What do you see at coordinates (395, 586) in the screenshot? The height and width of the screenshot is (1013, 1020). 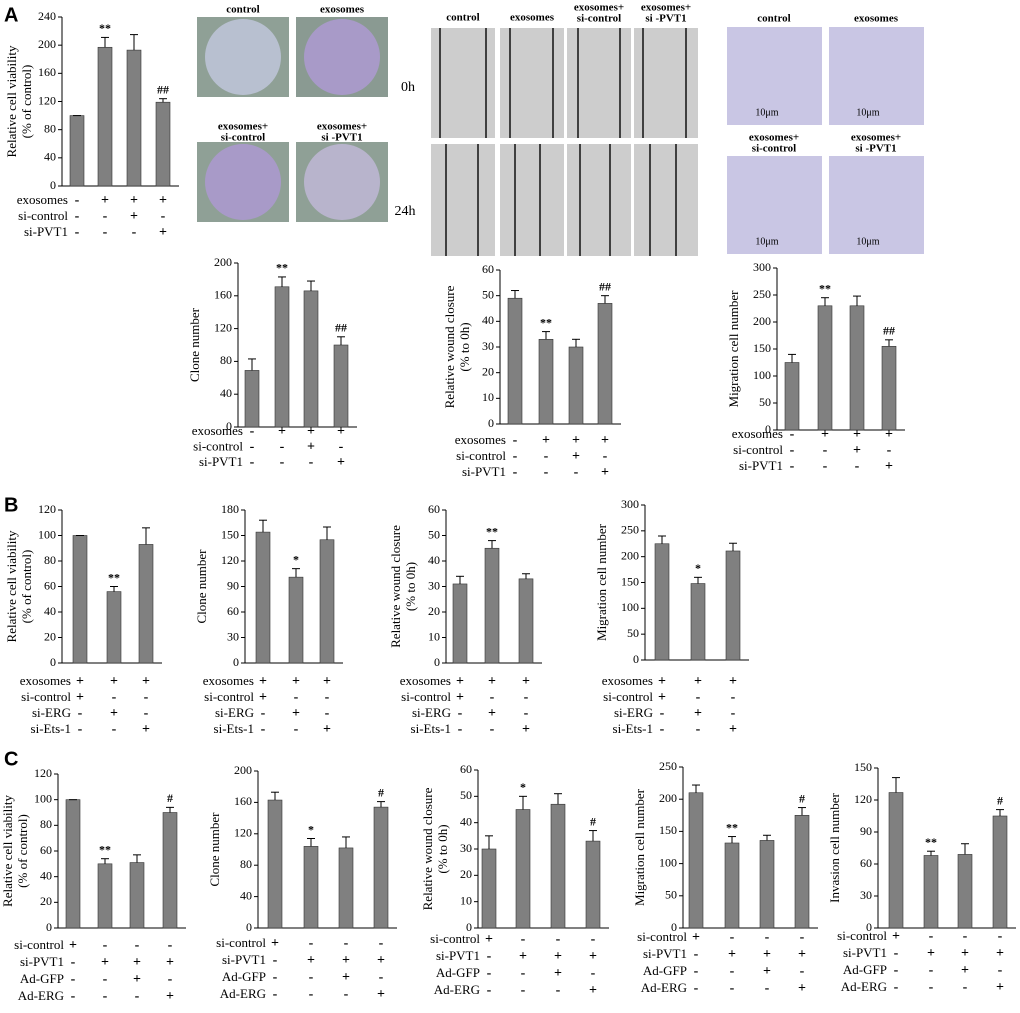 I see `y-axis-label: Relative wound closure` at bounding box center [395, 586].